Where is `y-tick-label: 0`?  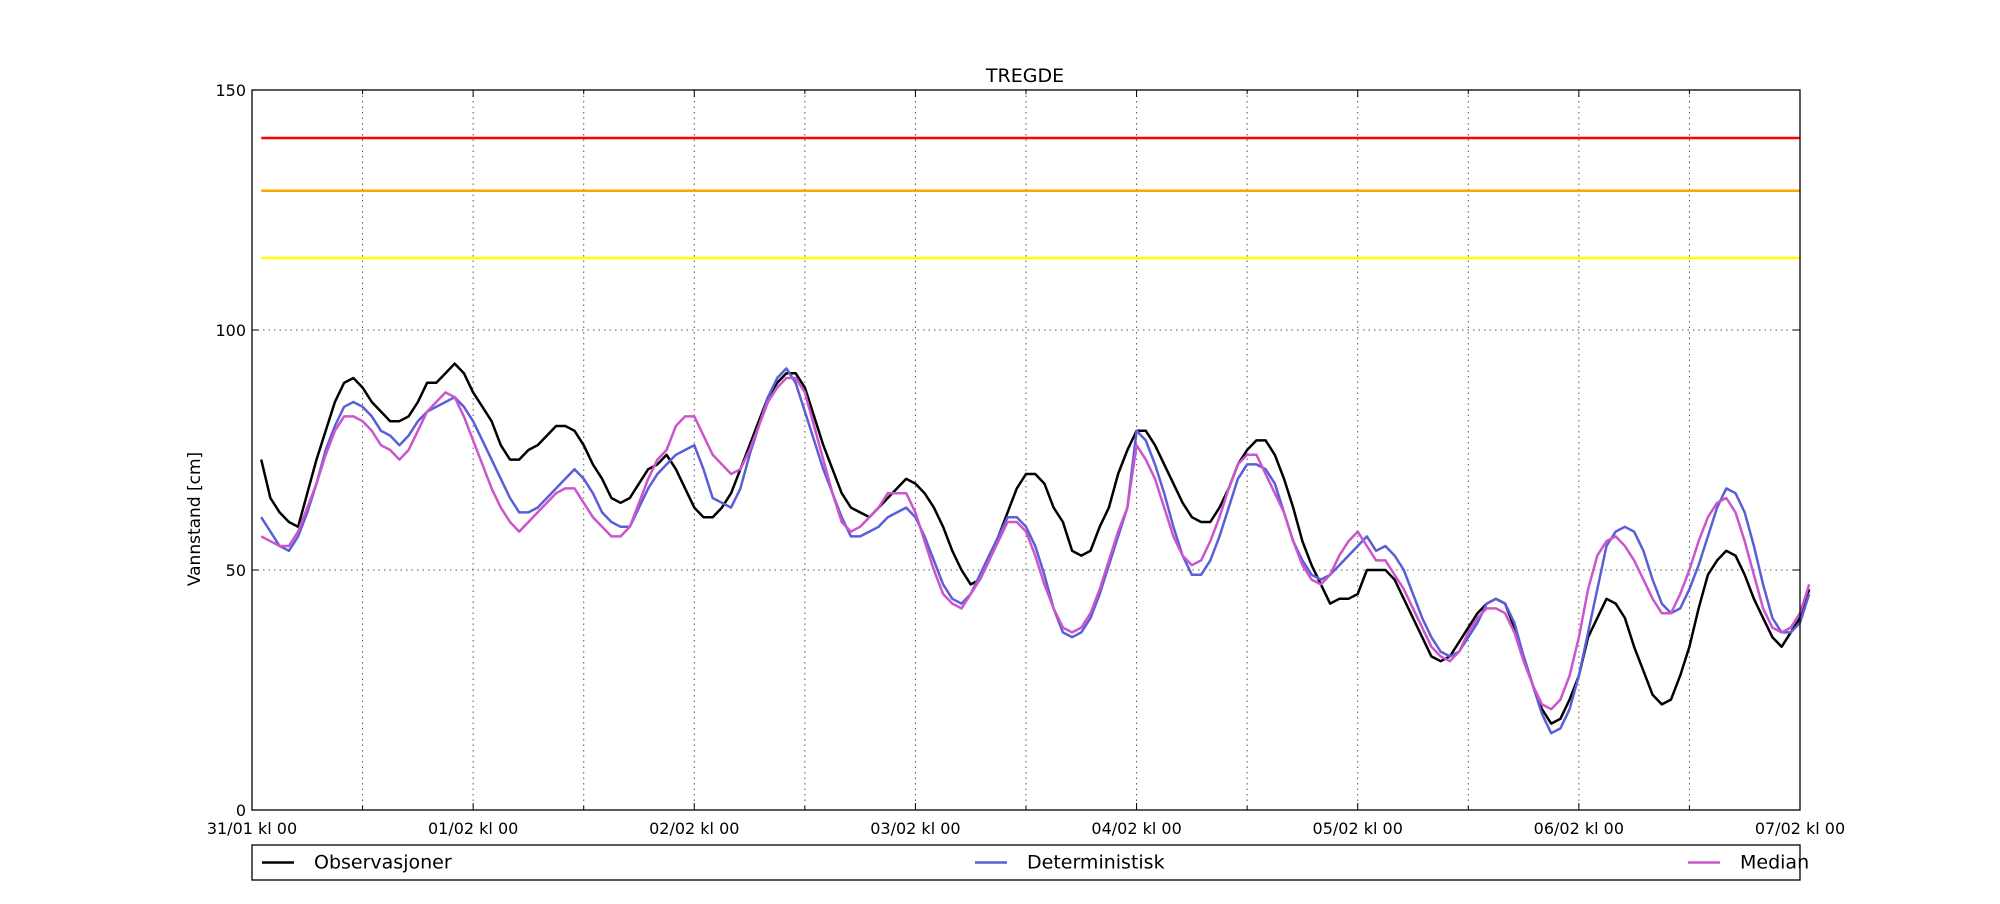 y-tick-label: 0 is located at coordinates (241, 810).